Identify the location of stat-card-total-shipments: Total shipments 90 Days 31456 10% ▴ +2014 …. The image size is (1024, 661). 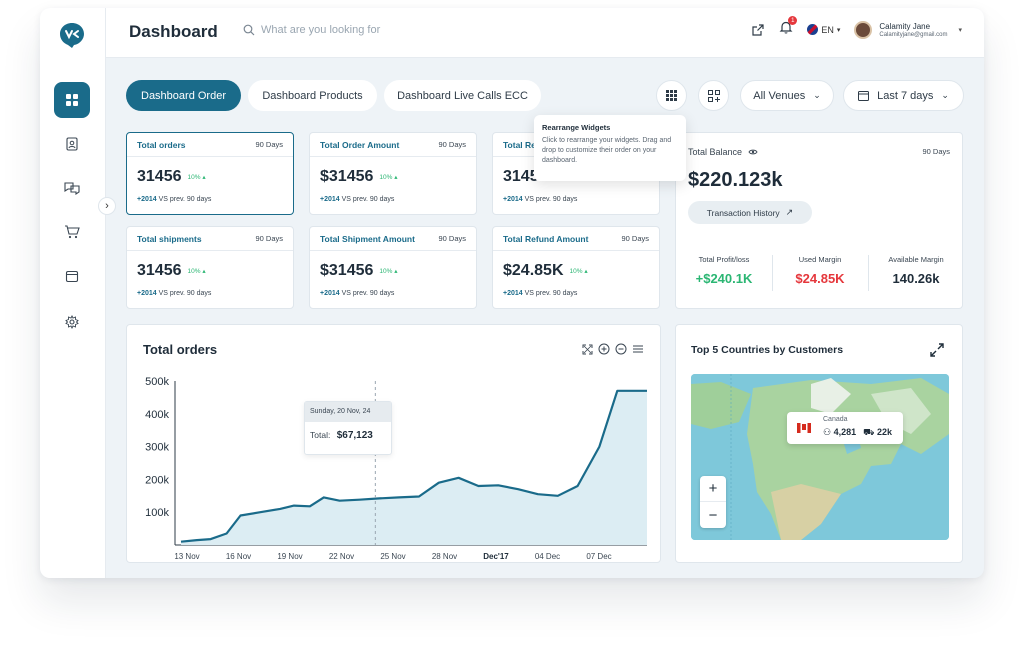
(210, 267).